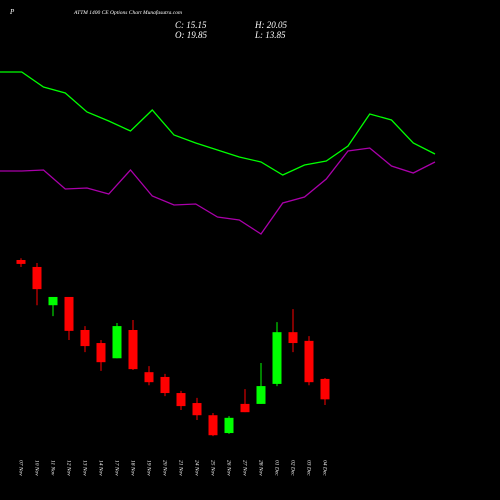 The height and width of the screenshot is (500, 500). What do you see at coordinates (101, 468) in the screenshot?
I see `x-tick-label: 14 Nov` at bounding box center [101, 468].